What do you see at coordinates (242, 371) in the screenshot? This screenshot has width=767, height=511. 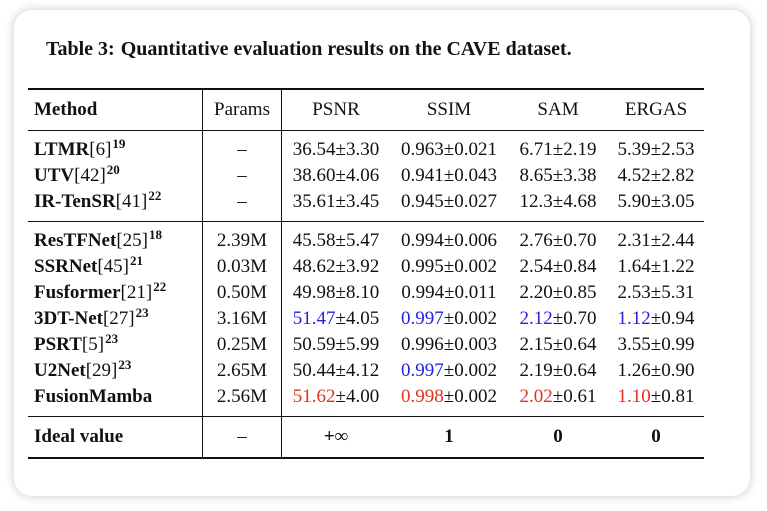 I see `params-cell: 2.65M` at bounding box center [242, 371].